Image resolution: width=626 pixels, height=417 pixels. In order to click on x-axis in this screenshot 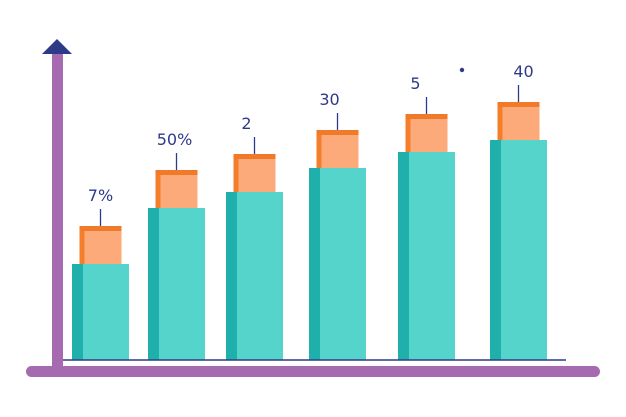, I will do `click(313, 371)`.